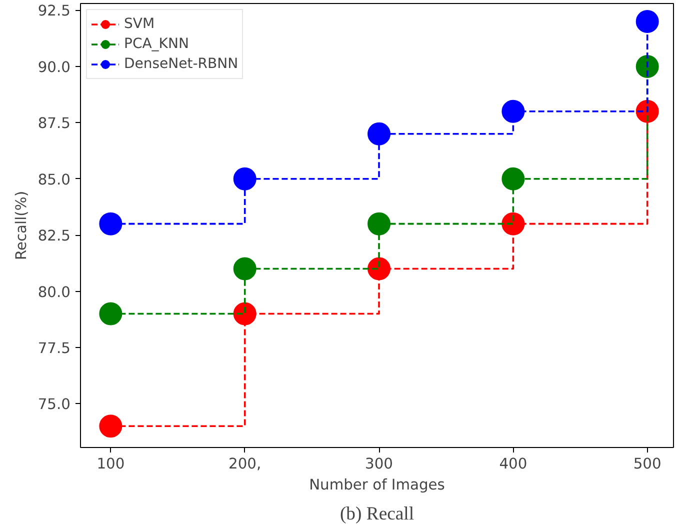  What do you see at coordinates (110, 464) in the screenshot?
I see `x-tick-label: 100` at bounding box center [110, 464].